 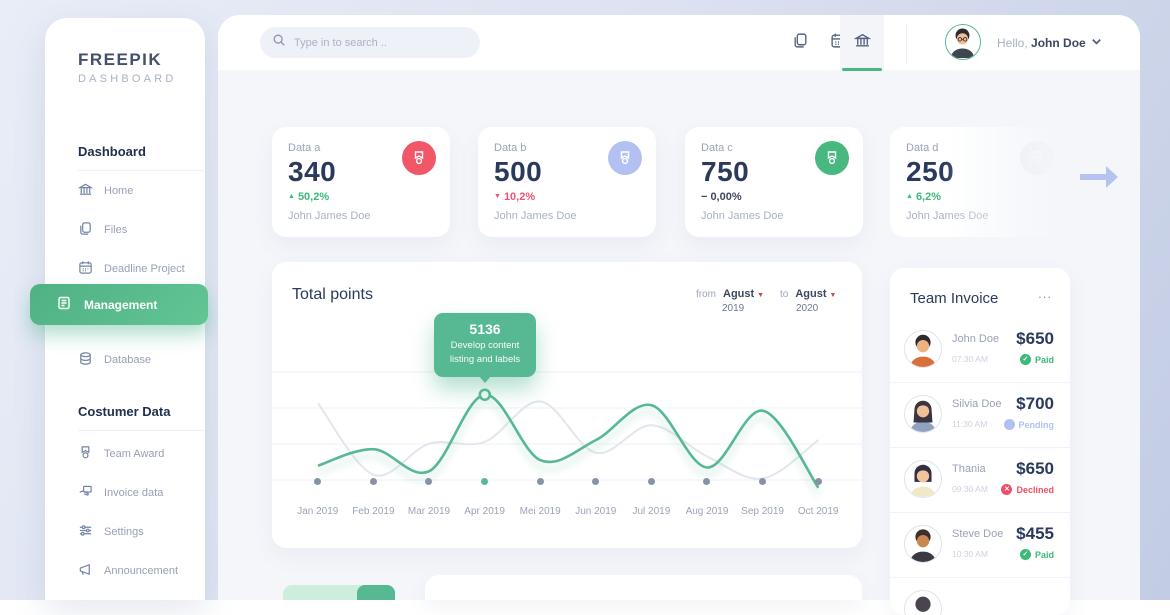 What do you see at coordinates (485, 481) in the screenshot?
I see `month-dot-active` at bounding box center [485, 481].